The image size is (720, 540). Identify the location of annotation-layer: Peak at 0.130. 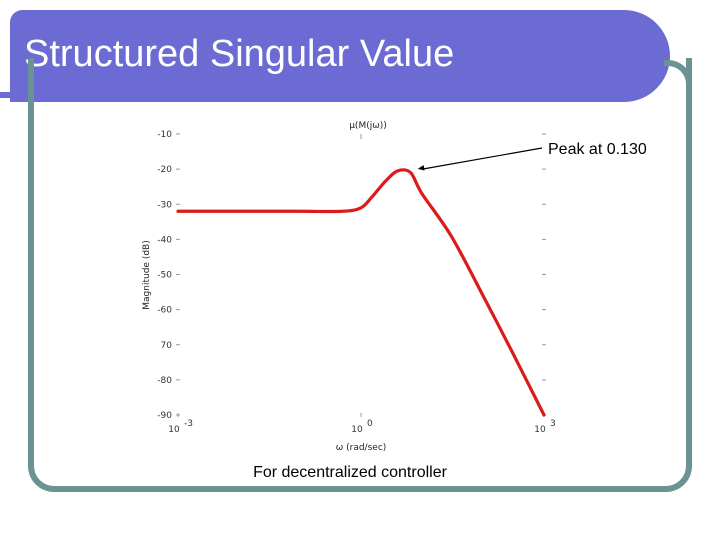
(532, 156).